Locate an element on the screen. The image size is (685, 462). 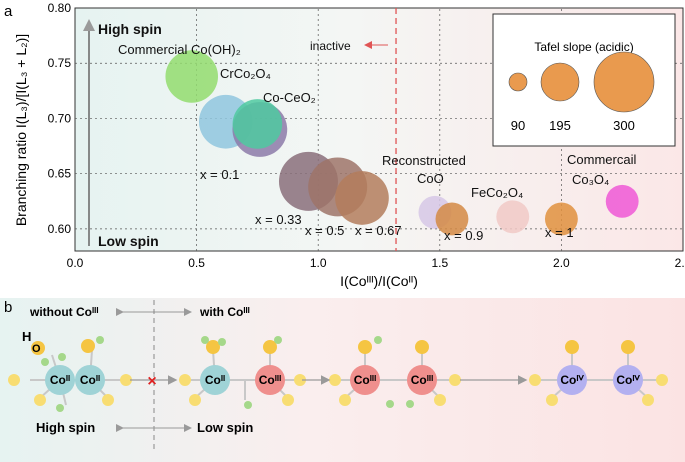
y-tick-label: 0.70 is located at coordinates (60, 118).